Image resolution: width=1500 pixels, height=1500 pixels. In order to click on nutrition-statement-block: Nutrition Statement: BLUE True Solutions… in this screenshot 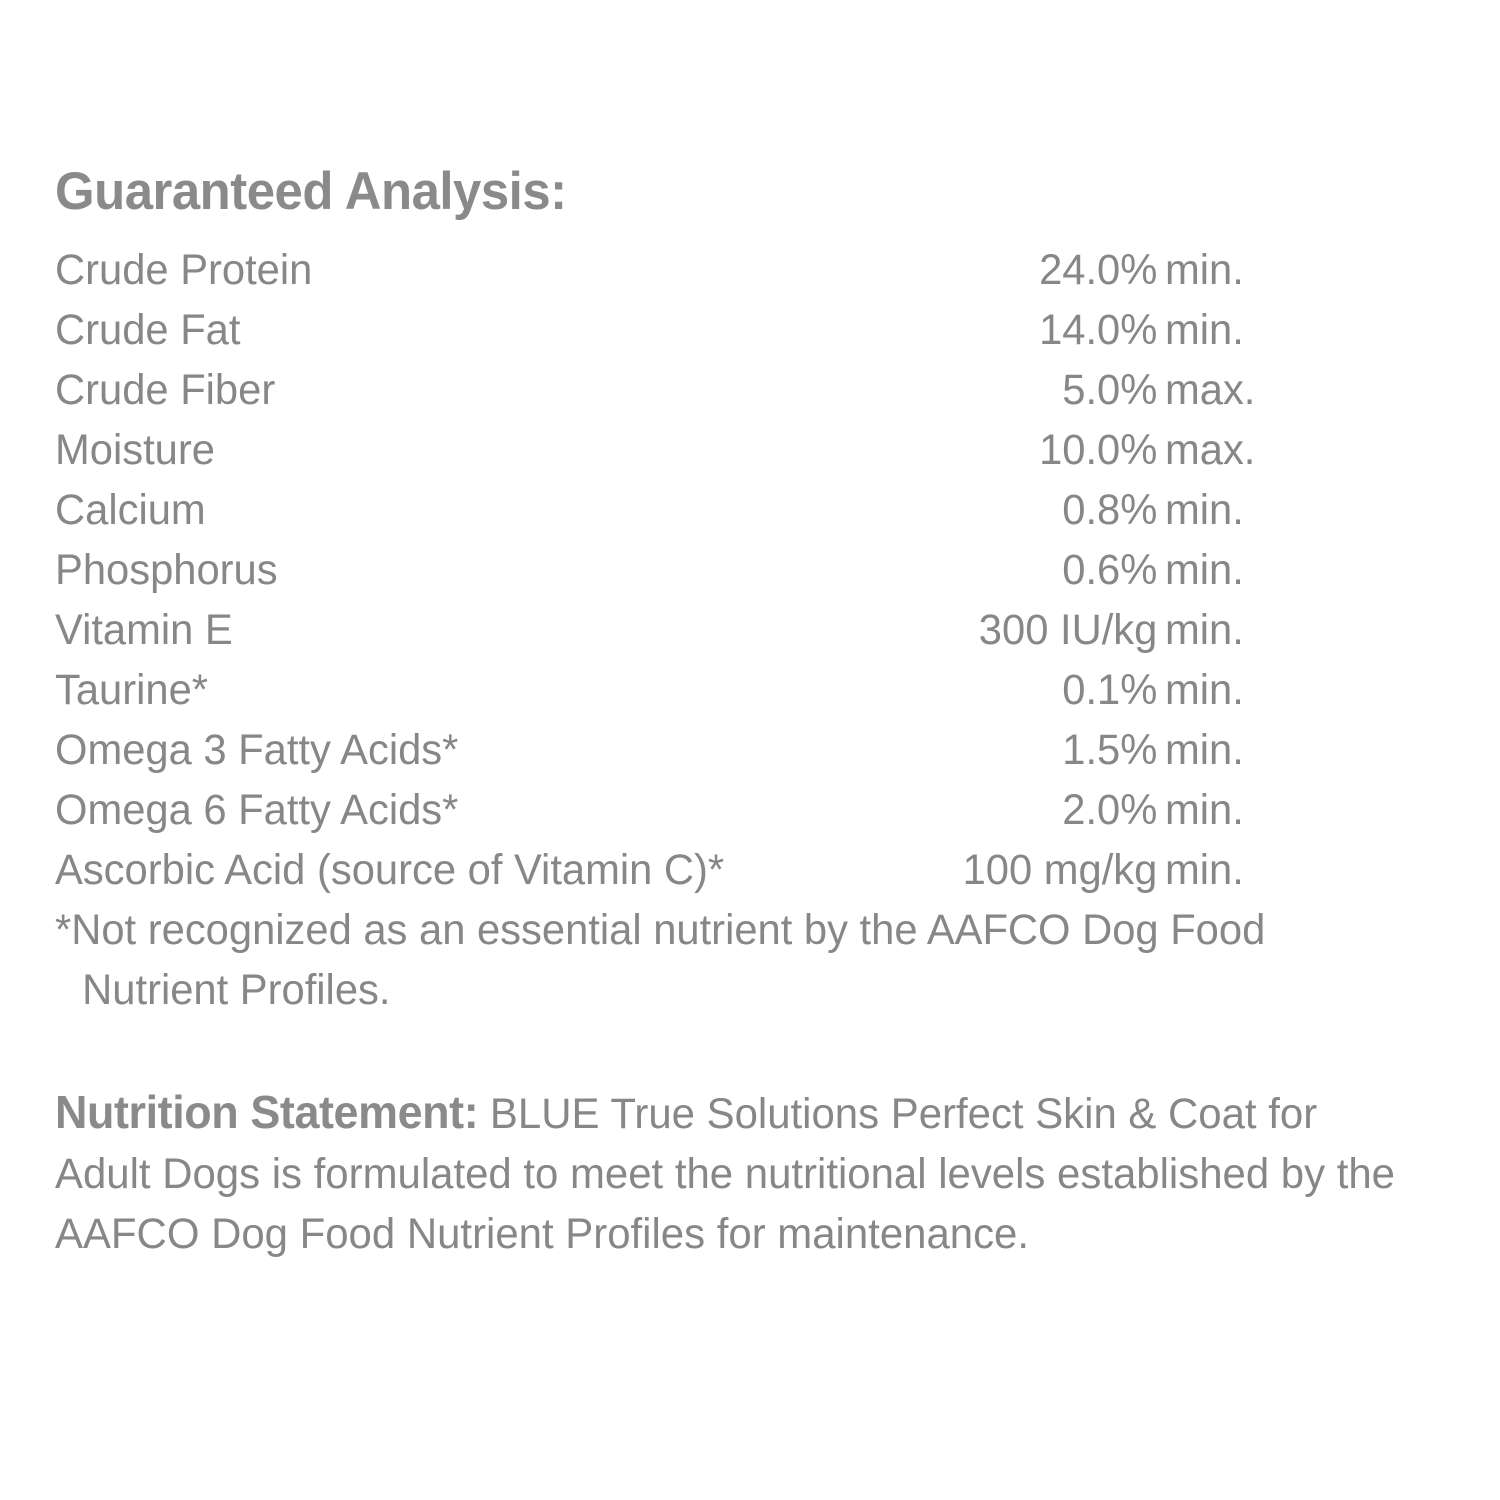, I will do `click(737, 1173)`.